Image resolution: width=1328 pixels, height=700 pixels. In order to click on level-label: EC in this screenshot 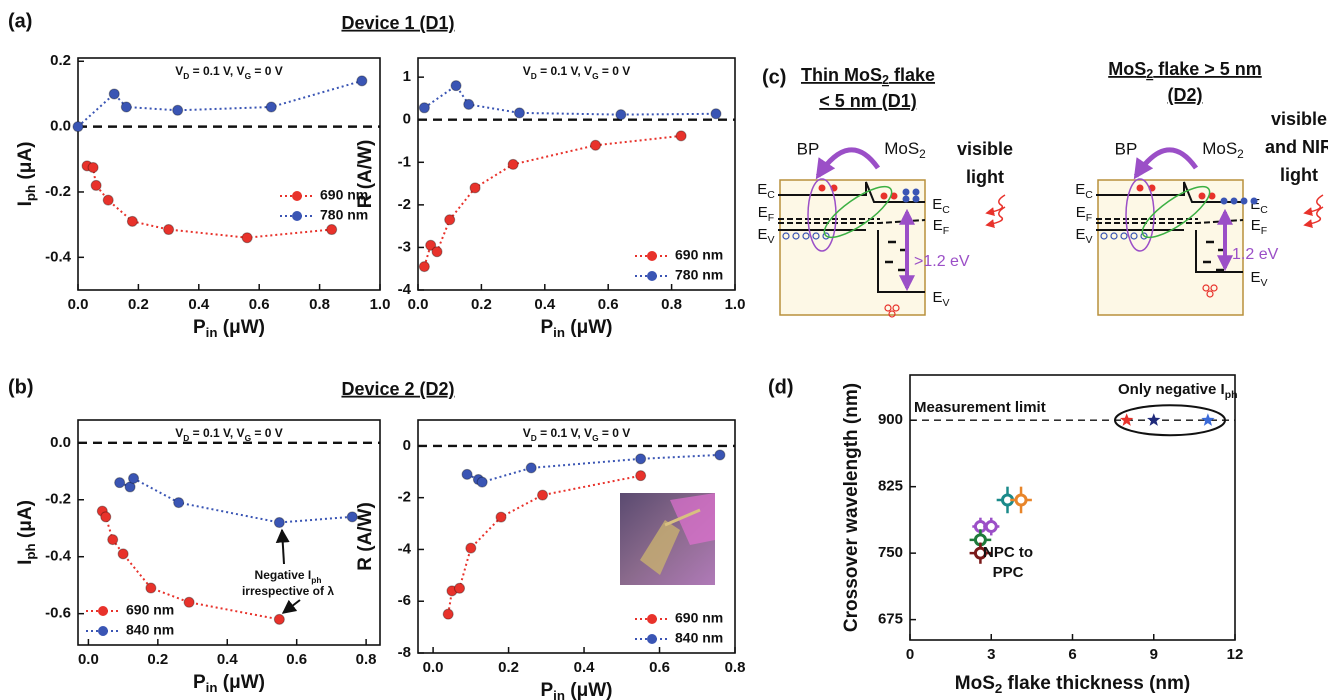, I will do `click(1259, 206)`.